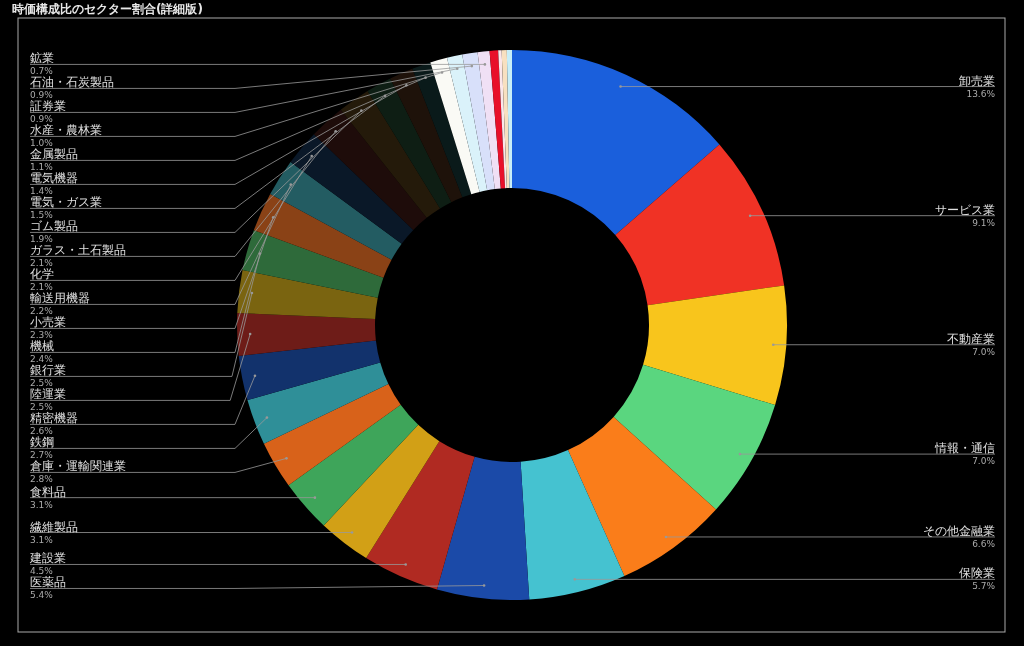  What do you see at coordinates (42, 274) in the screenshot?
I see `slice-label: 化学` at bounding box center [42, 274].